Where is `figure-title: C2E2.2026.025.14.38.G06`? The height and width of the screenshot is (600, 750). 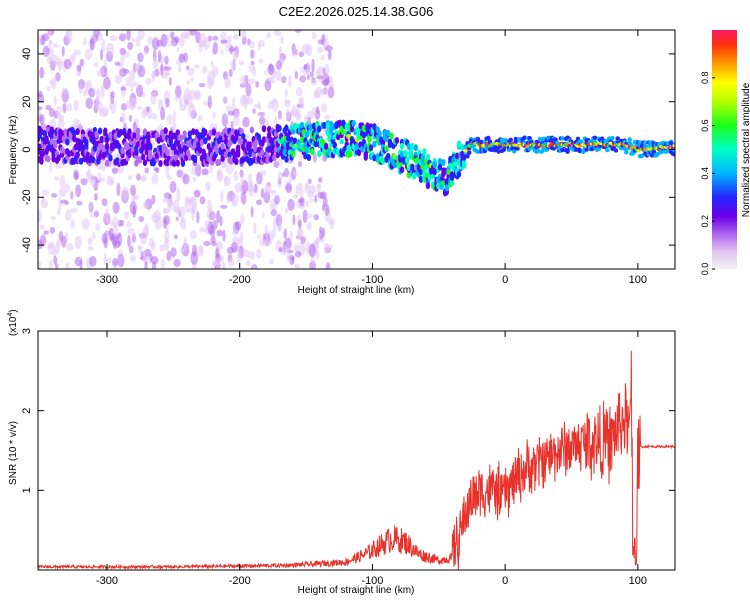 figure-title: C2E2.2026.025.14.38.G06 is located at coordinates (356, 11).